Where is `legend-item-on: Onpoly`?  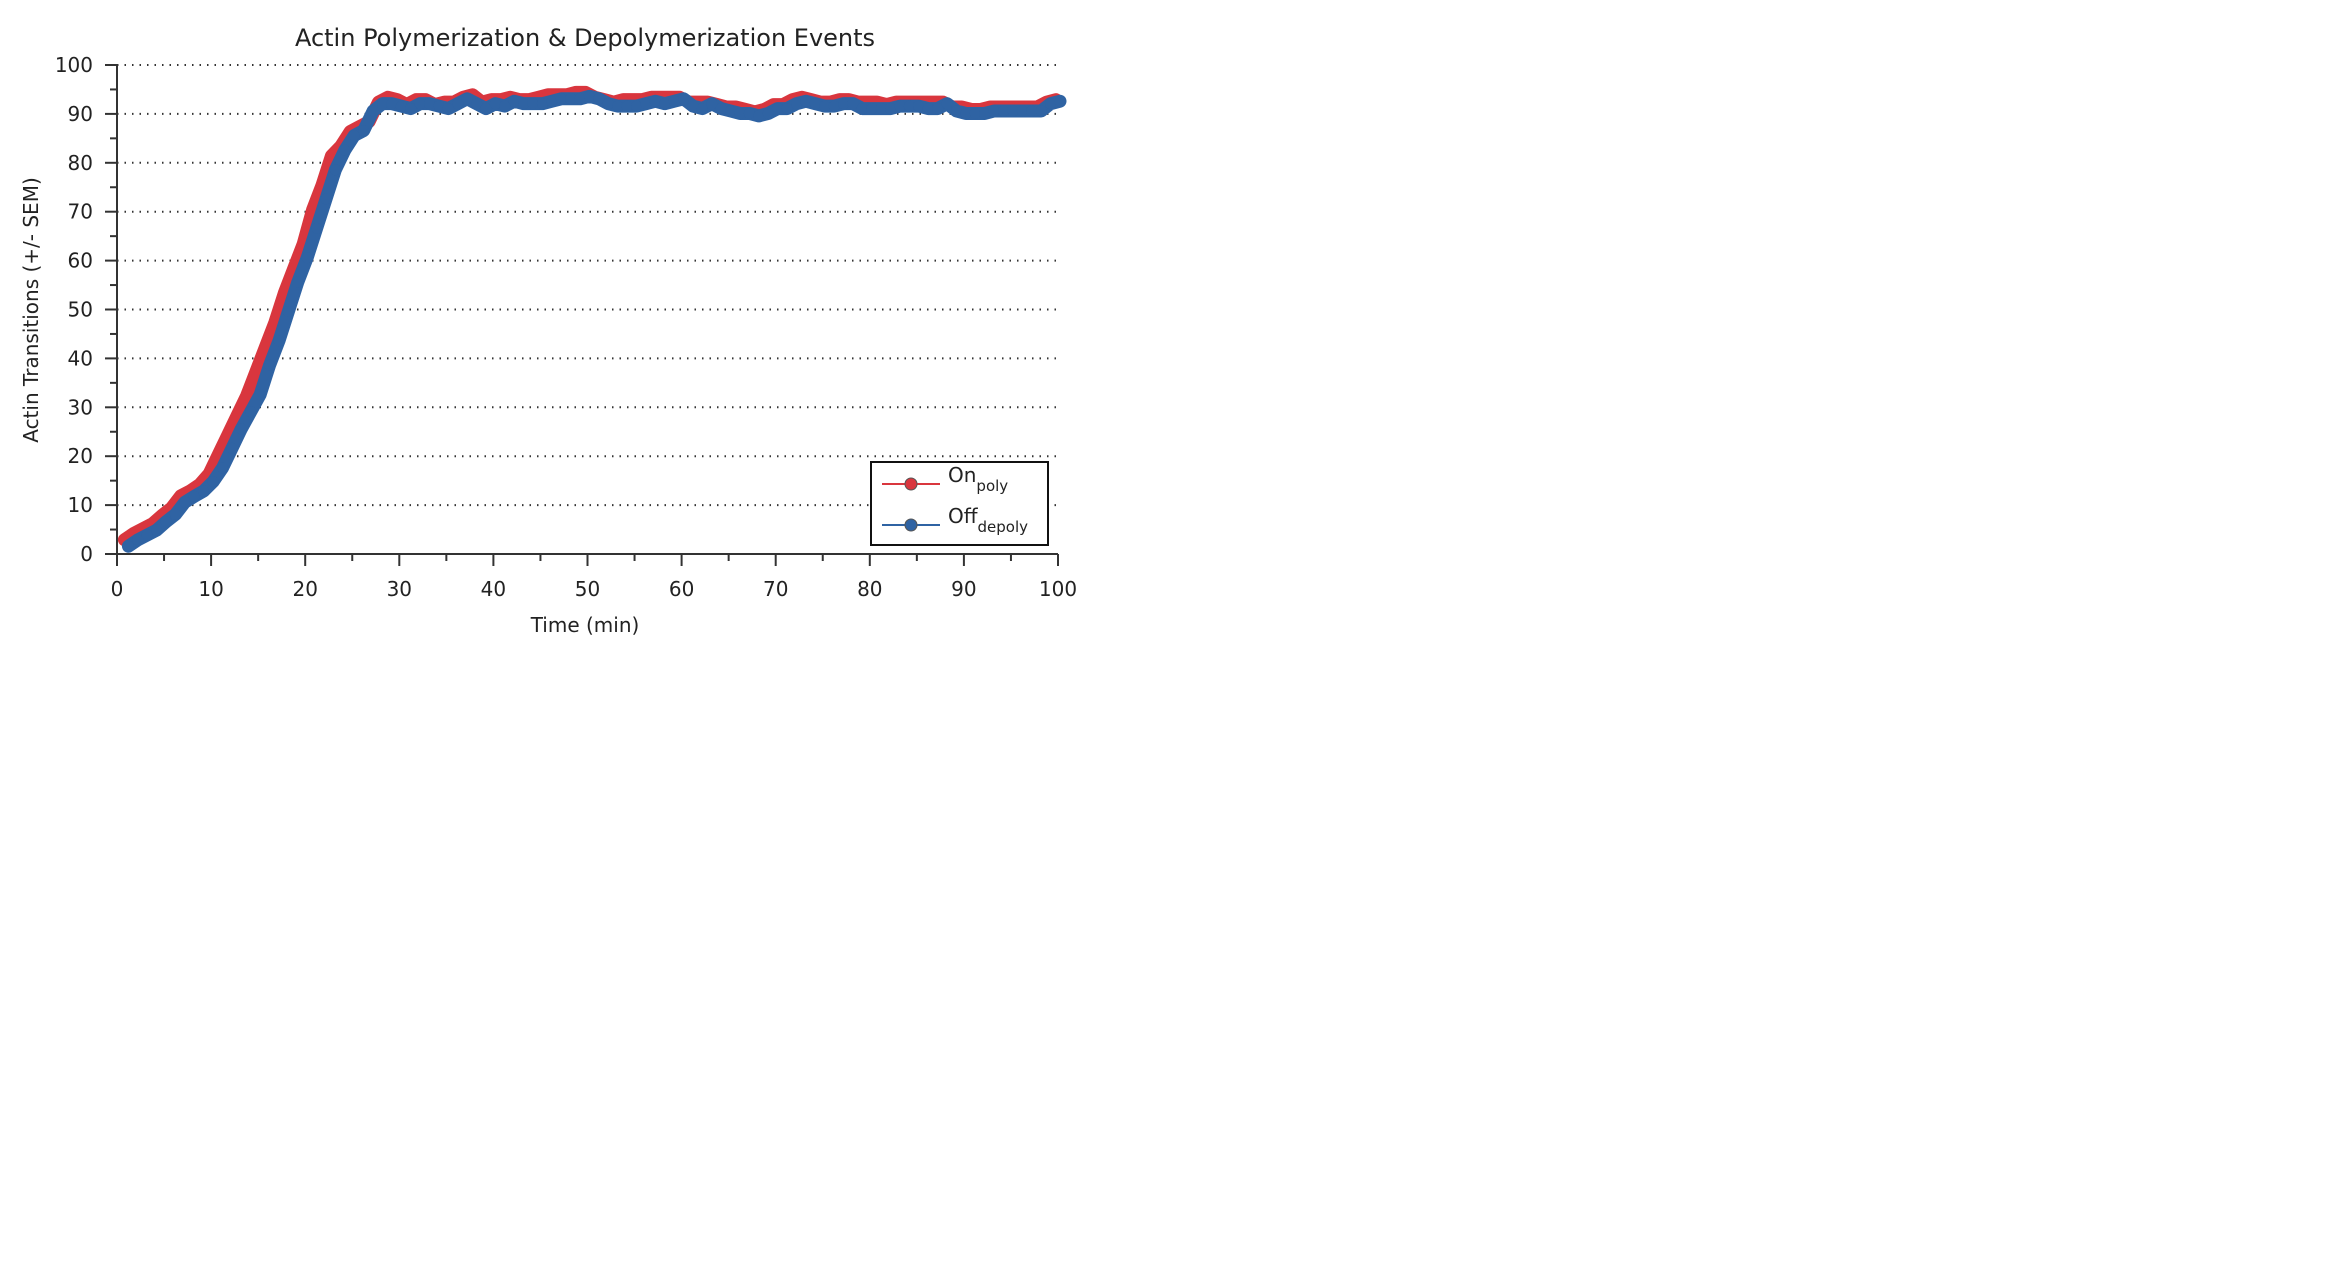
legend-item-on: Onpoly is located at coordinates (945, 479).